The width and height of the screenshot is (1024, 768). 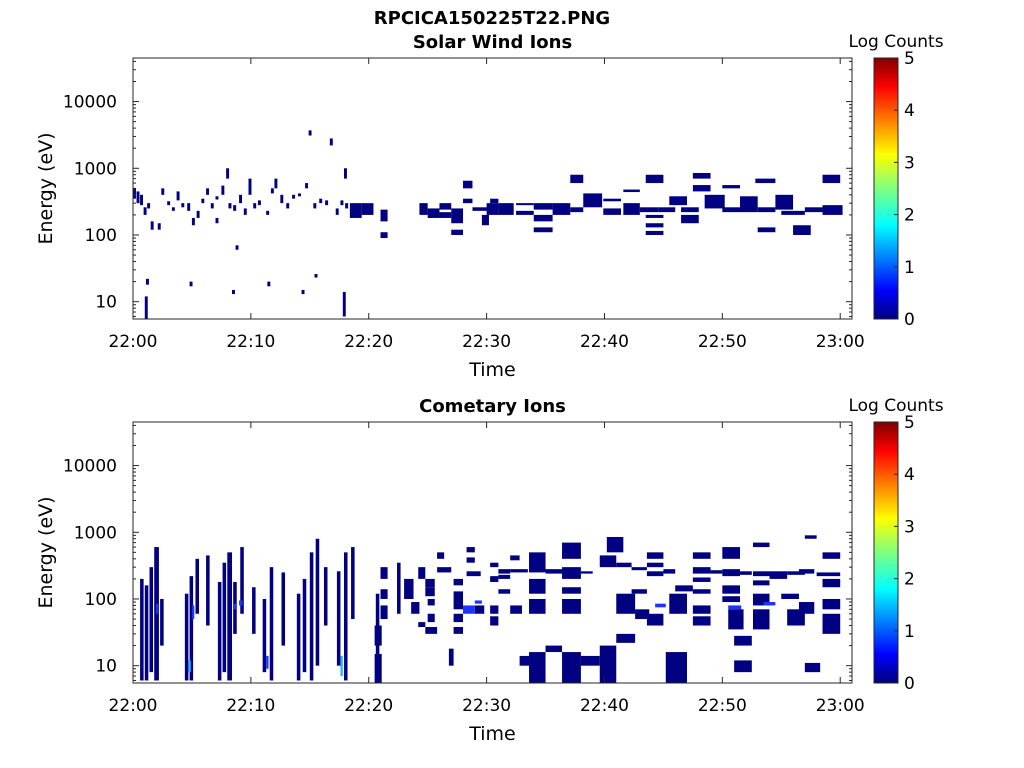 What do you see at coordinates (909, 59) in the screenshot?
I see `solar-wind-colorbar-tick-label: 5` at bounding box center [909, 59].